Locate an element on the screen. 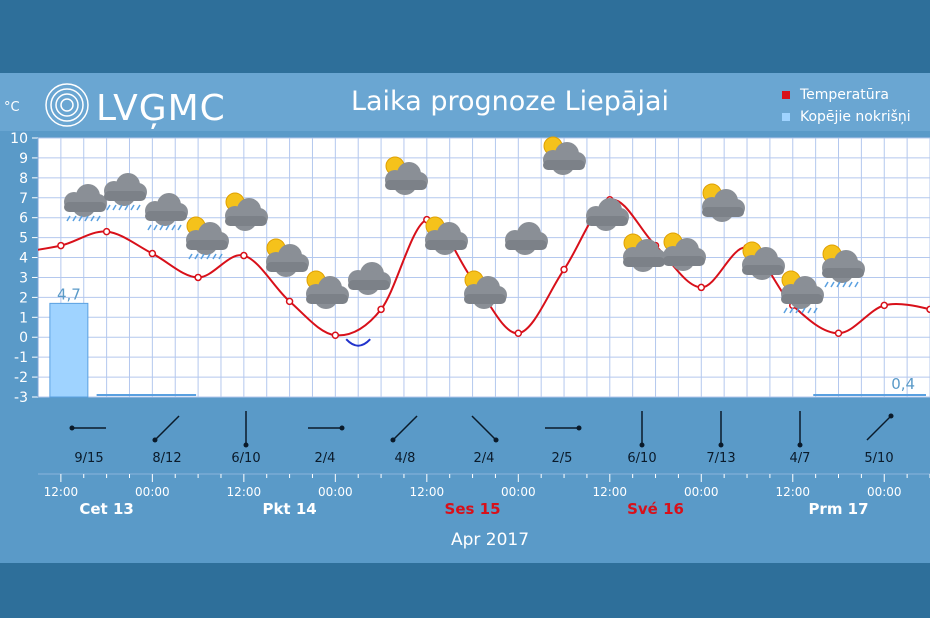 The width and height of the screenshot is (930, 618). logo-rings-icon is located at coordinates (67, 105).